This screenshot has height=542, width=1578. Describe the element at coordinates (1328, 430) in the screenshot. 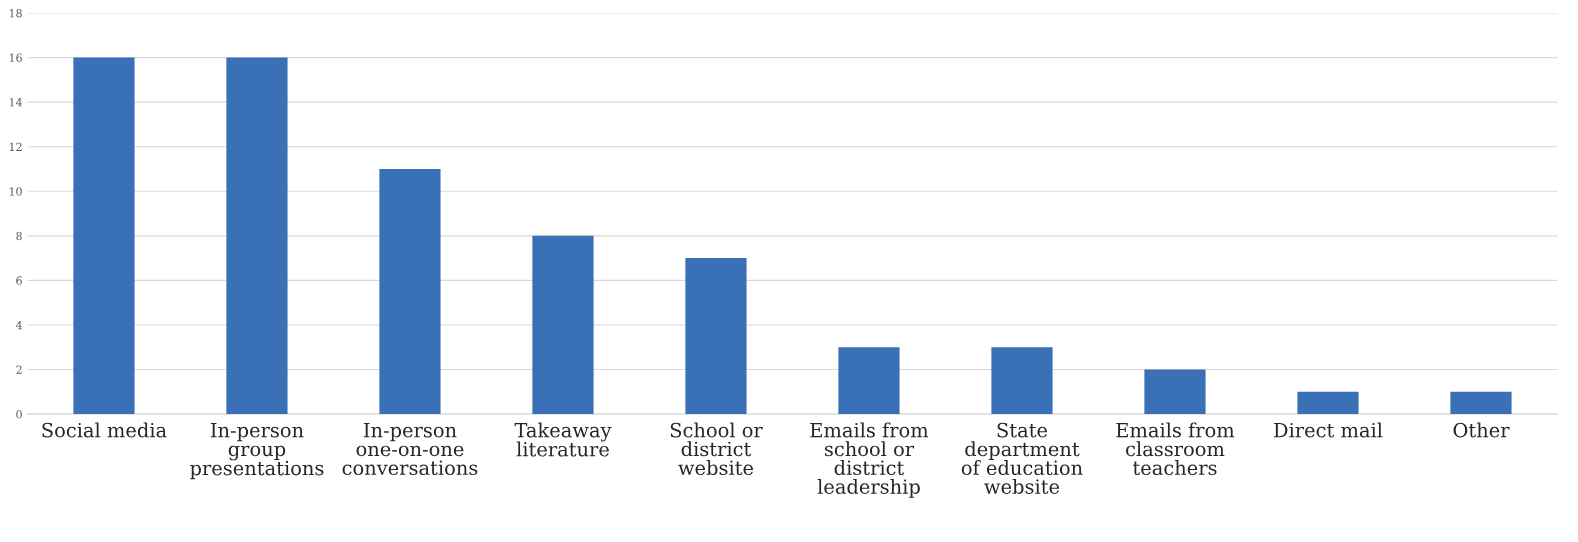

I see `x-tick-label: Direct mail` at that location.